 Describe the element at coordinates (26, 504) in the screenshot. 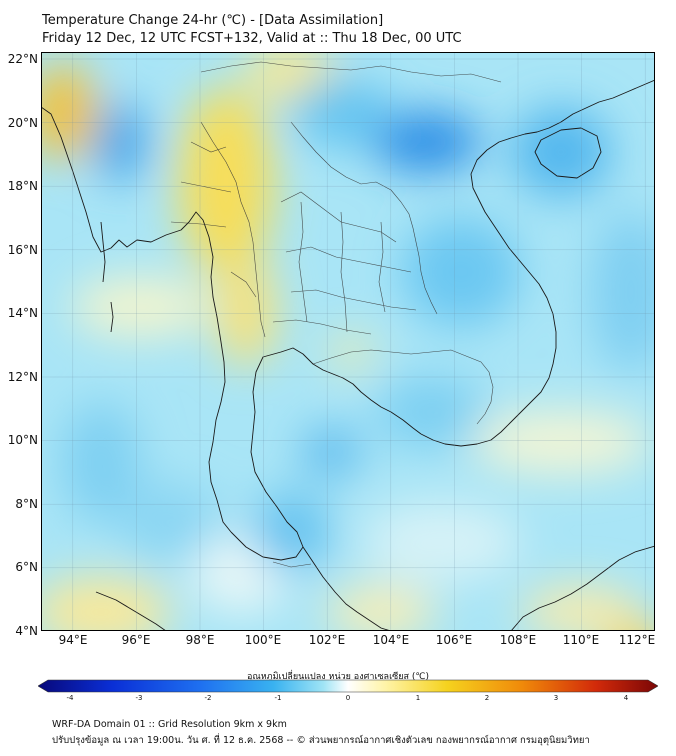

I see `lat-label: 8°N` at that location.